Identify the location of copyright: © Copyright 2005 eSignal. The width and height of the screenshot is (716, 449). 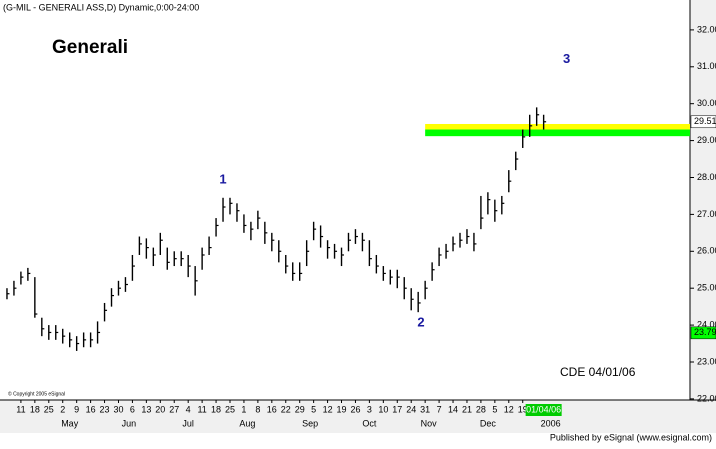
(36, 393).